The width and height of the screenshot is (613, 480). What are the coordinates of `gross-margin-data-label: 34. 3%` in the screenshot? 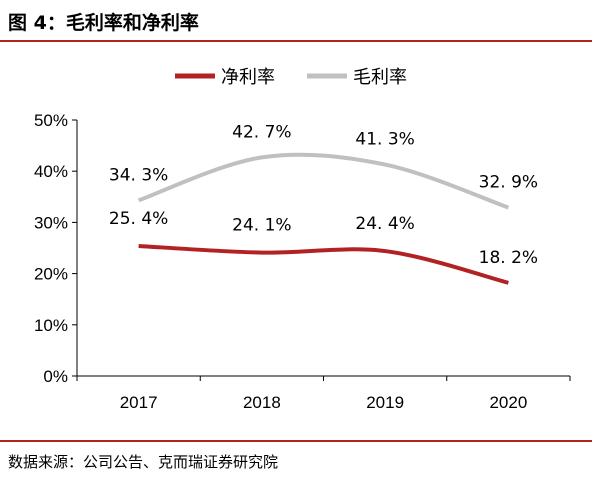 It's located at (138, 175).